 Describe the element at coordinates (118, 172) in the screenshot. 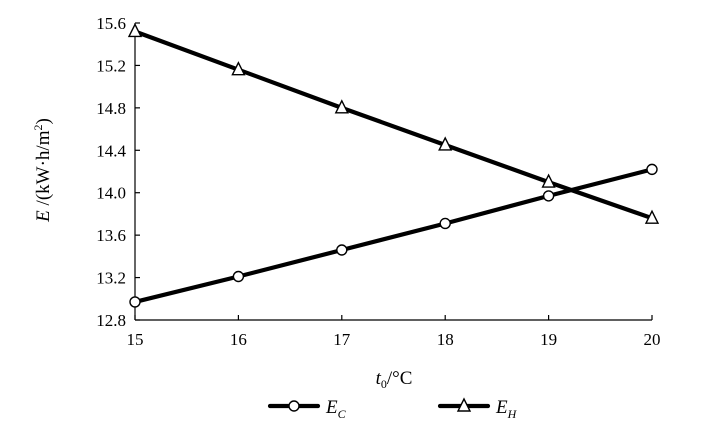

I see `y-axis-ticks: 12.8 13.2 13.6 14.0 14.4 14.8 15.2 15.6` at that location.